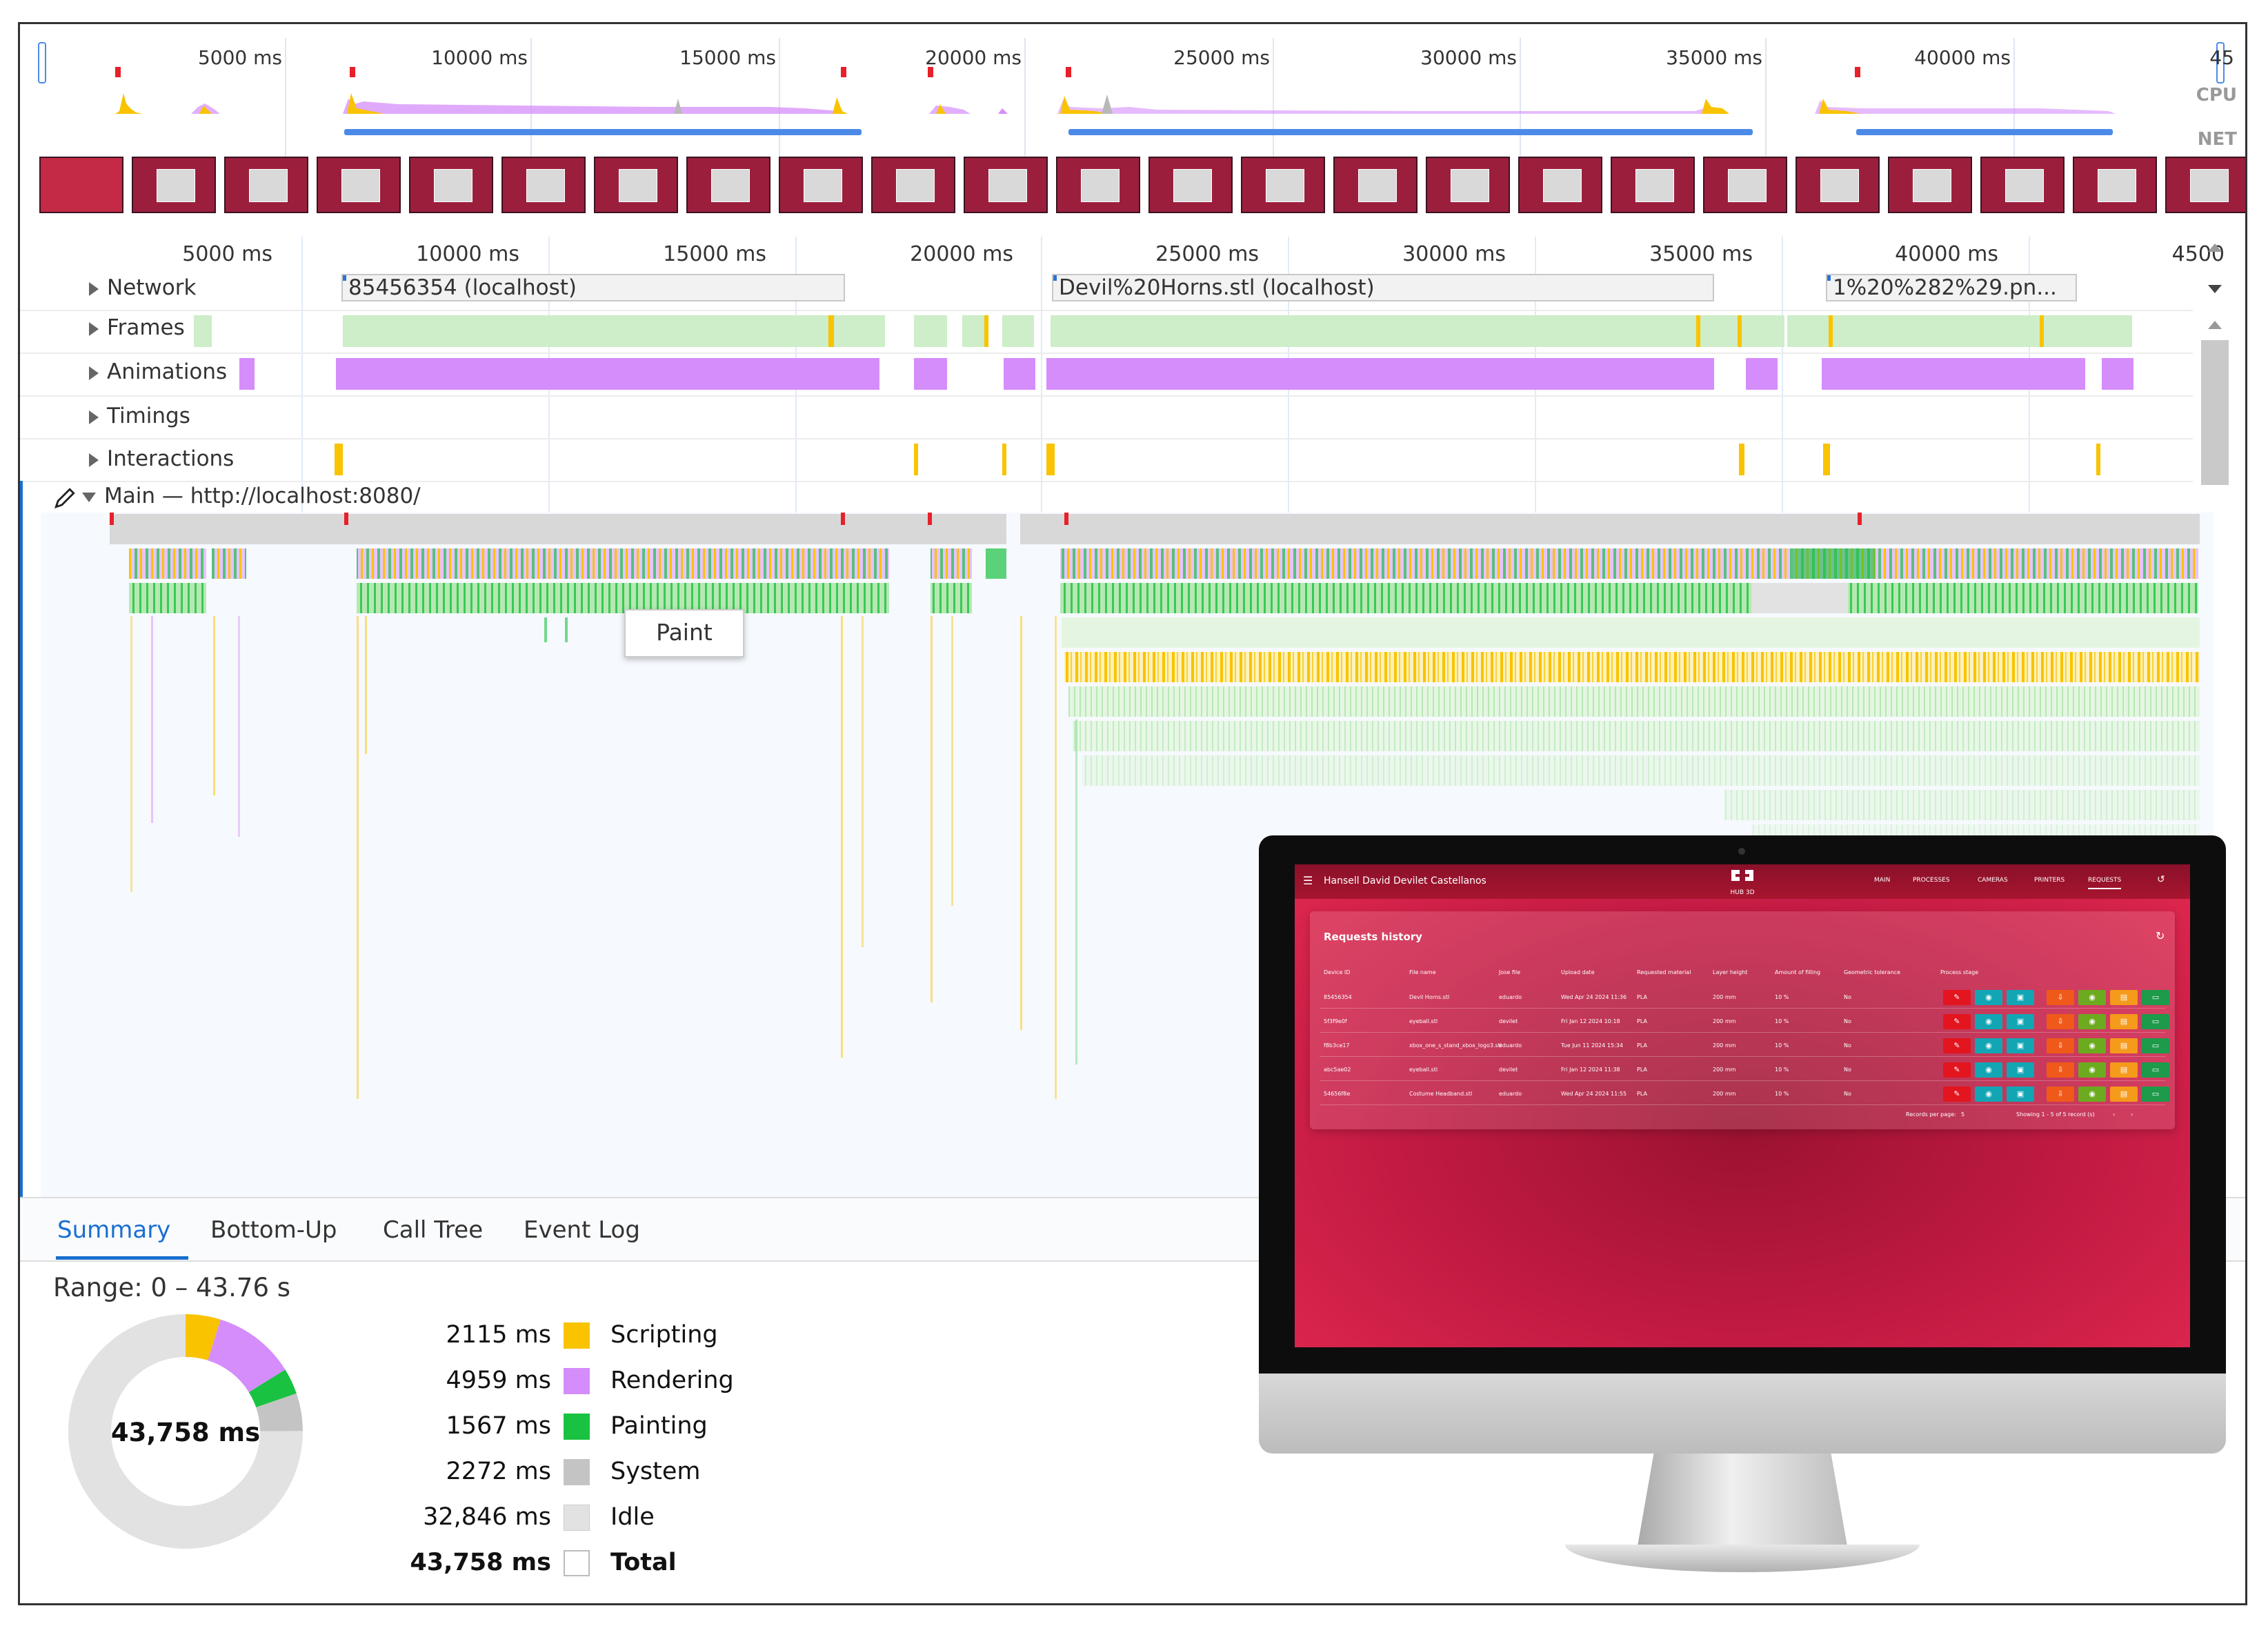 This screenshot has width=2268, height=1626. Describe the element at coordinates (2160, 936) in the screenshot. I see `refresh-icon: ↻` at that location.